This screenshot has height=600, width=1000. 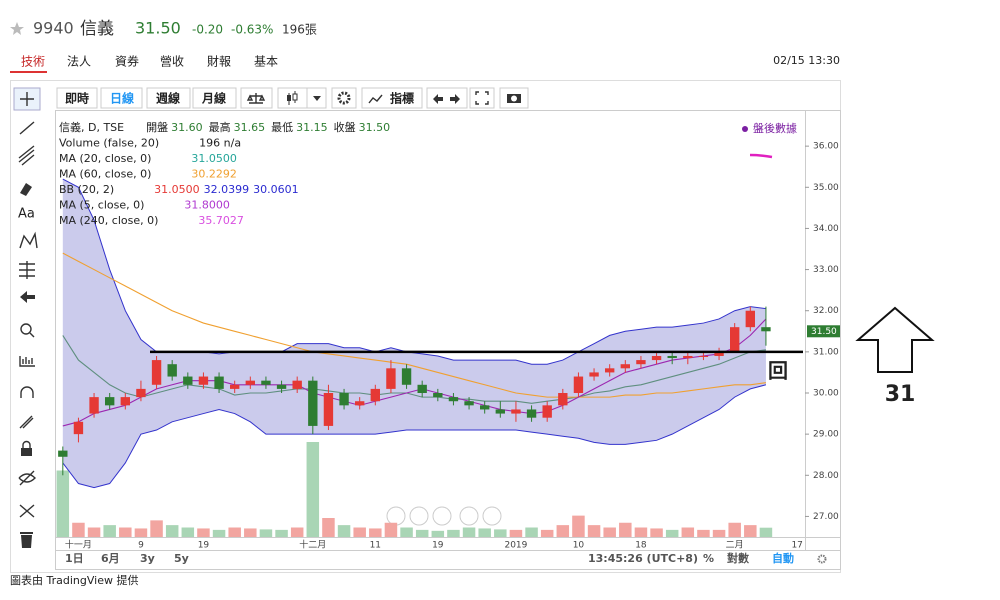 I want to click on trash-icon, so click(x=26, y=540).